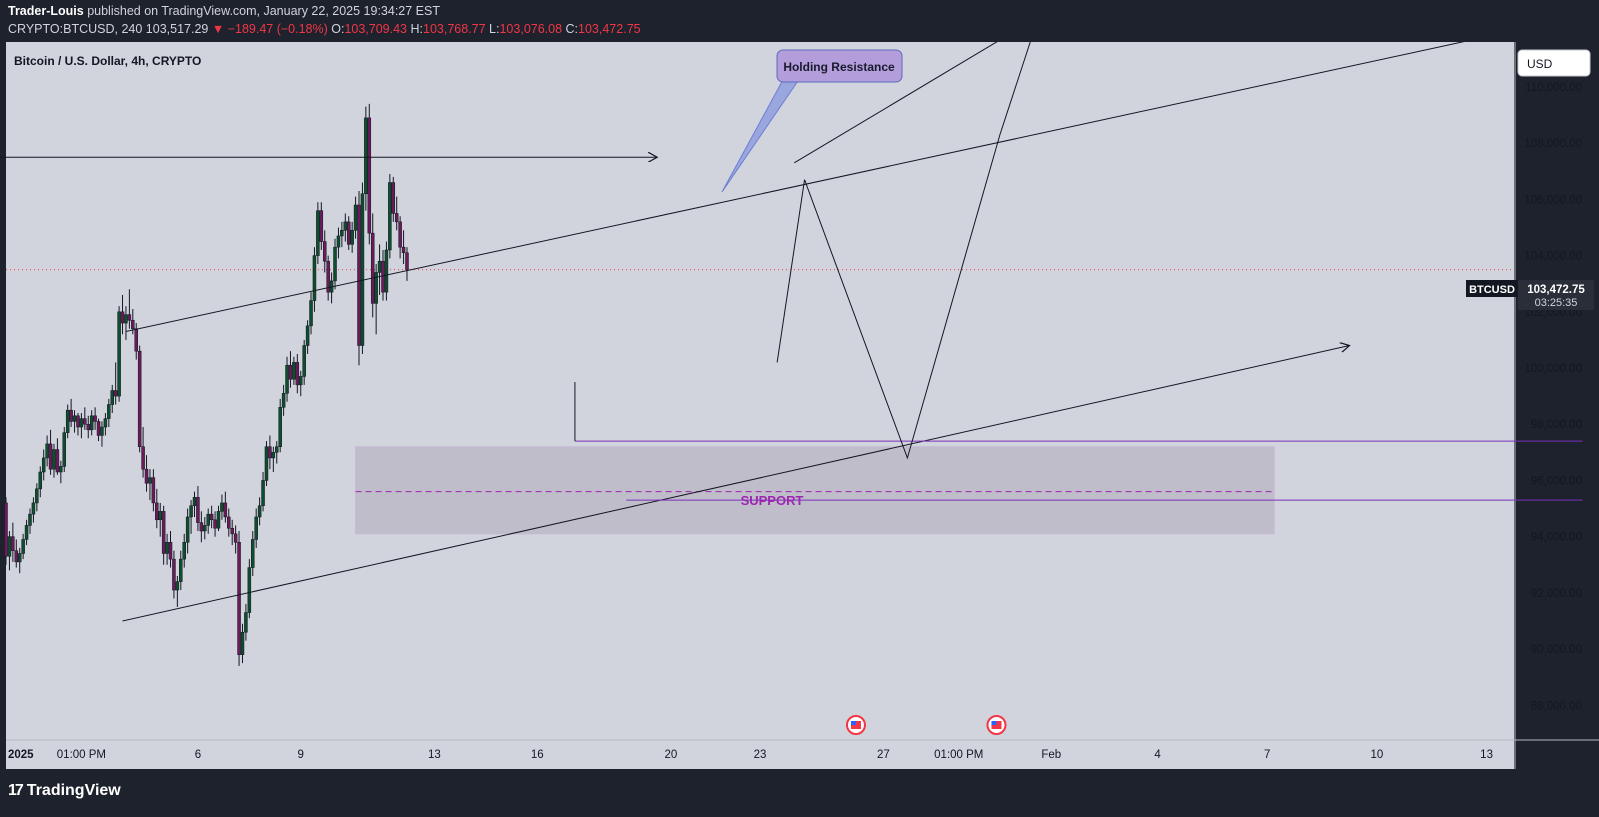 The width and height of the screenshot is (1599, 817). I want to click on support-zone, so click(815, 490).